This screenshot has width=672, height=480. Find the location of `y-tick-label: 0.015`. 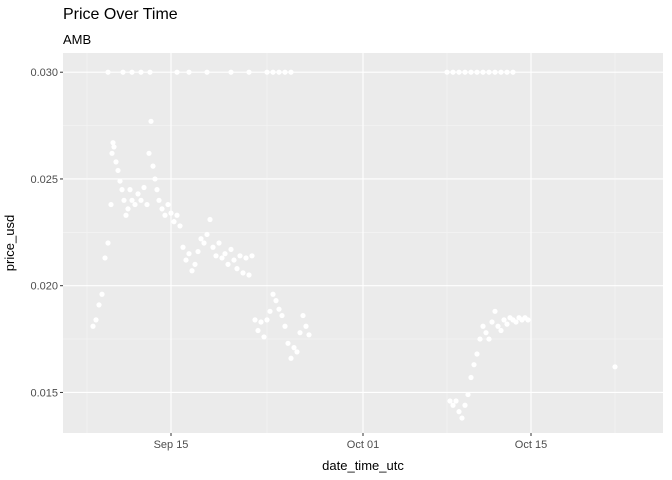

y-tick-label: 0.015 is located at coordinates (44, 393).